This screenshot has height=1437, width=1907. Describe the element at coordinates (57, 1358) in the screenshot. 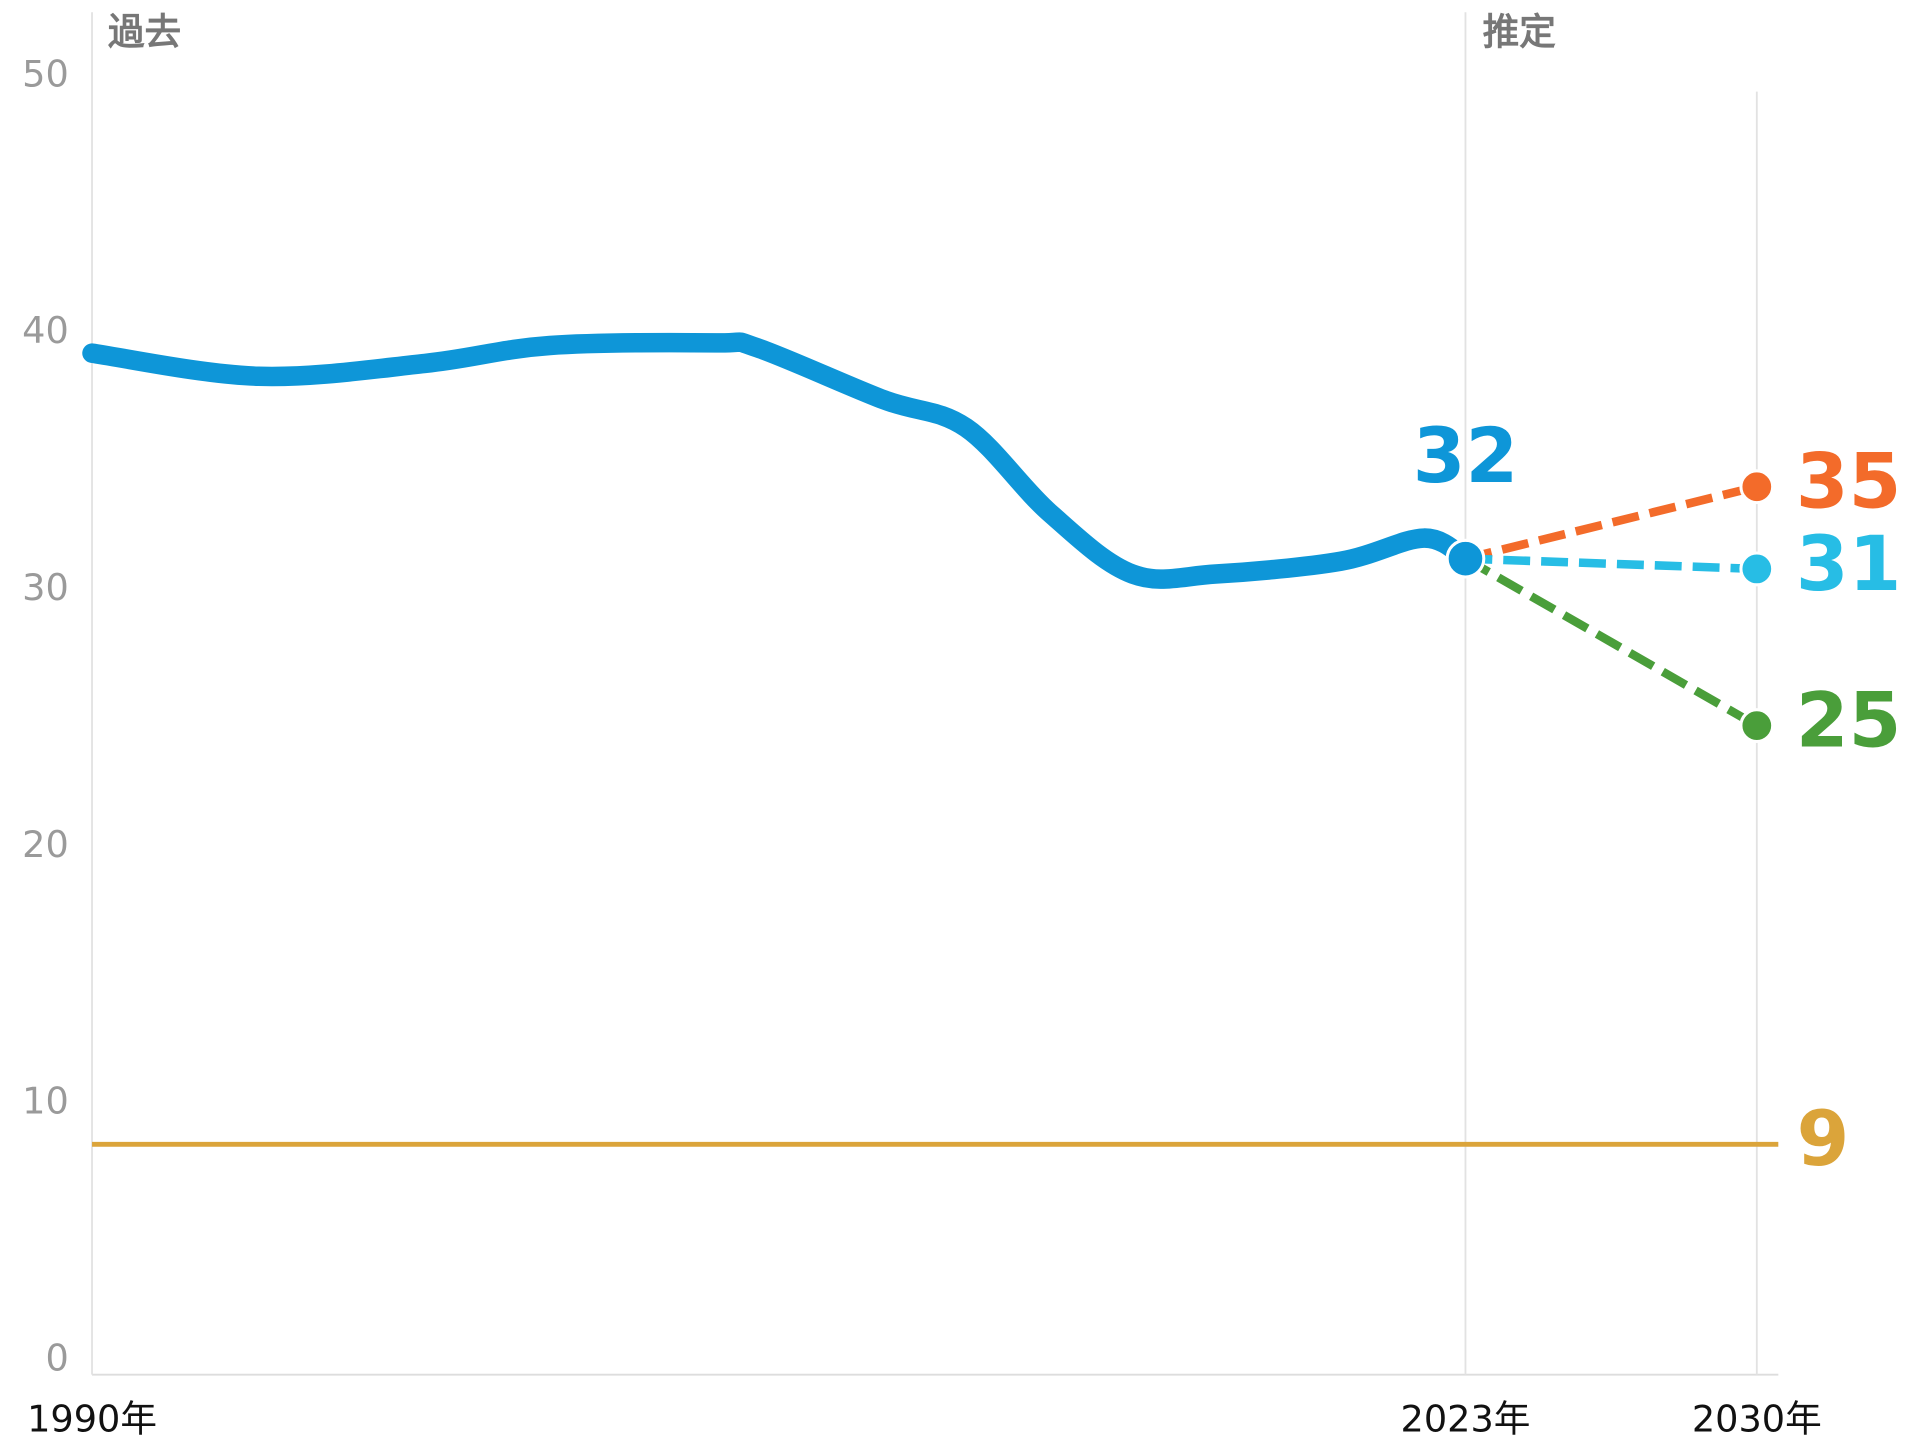

I see `y-tick-label: 0` at that location.